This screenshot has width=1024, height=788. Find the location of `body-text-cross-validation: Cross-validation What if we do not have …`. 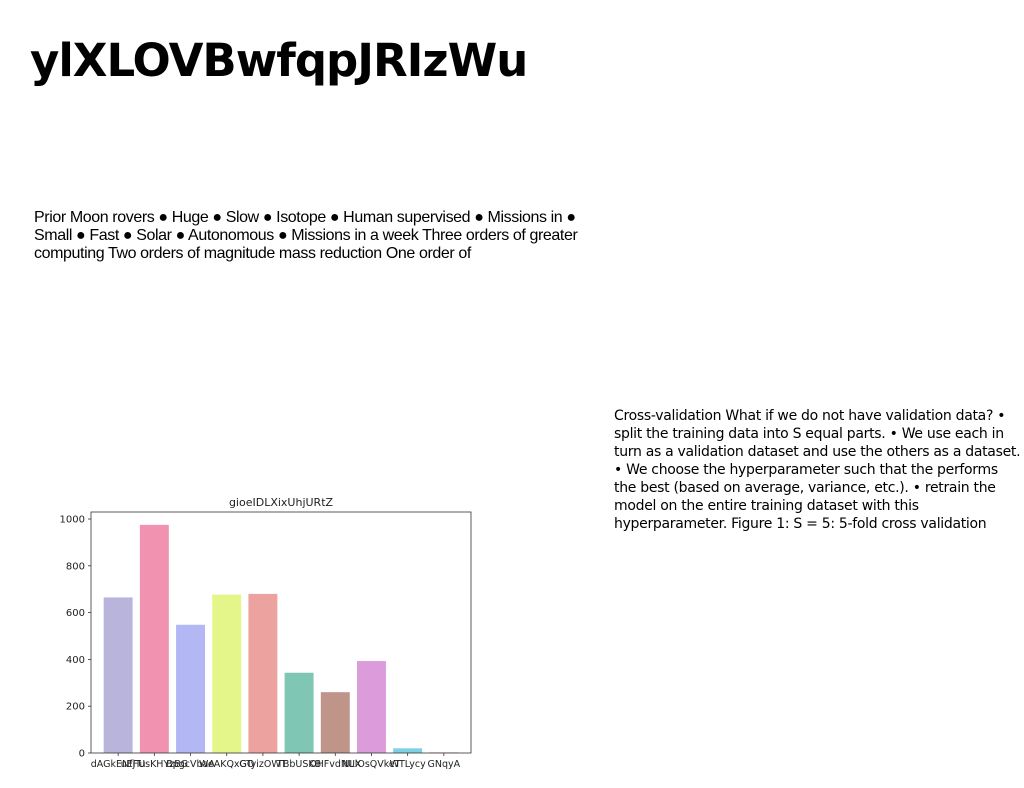

body-text-cross-validation: Cross-validation What if we do not have … is located at coordinates (819, 470).